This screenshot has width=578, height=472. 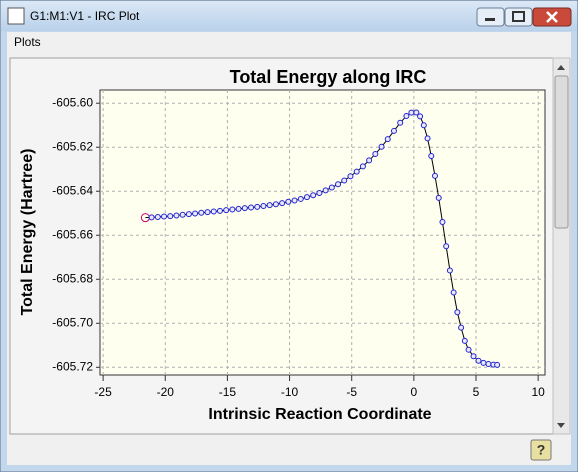 I want to click on x-tick-label: -15, so click(x=228, y=392).